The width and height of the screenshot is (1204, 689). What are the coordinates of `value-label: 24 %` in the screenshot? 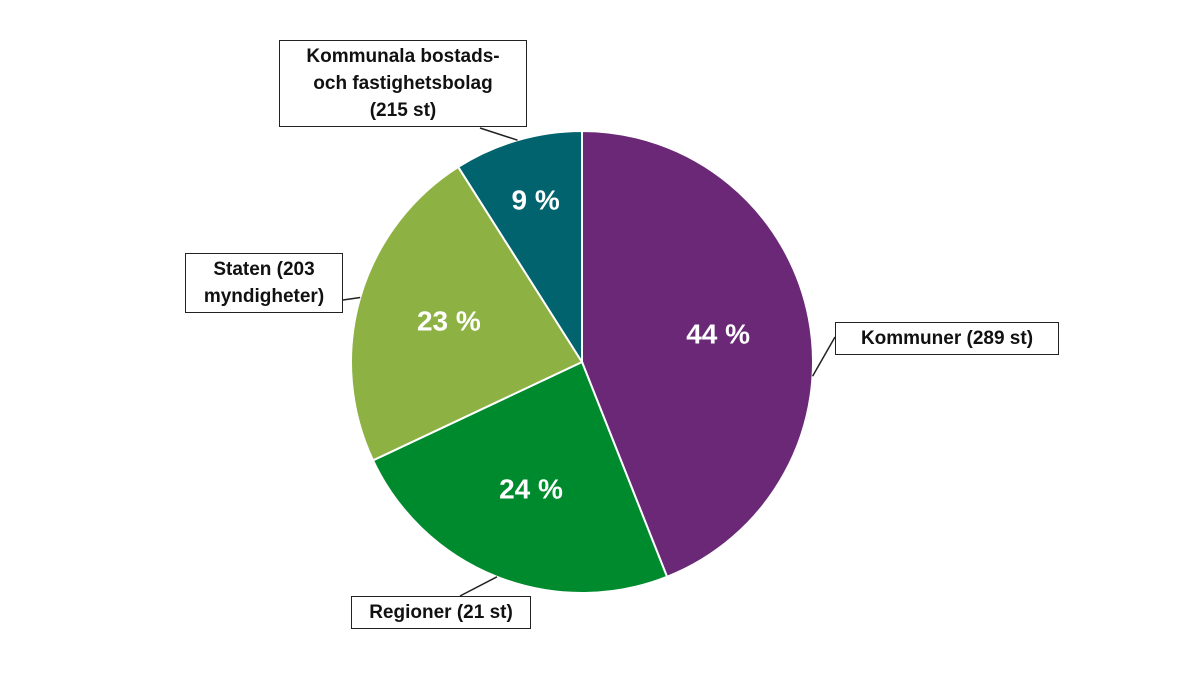 It's located at (531, 488).